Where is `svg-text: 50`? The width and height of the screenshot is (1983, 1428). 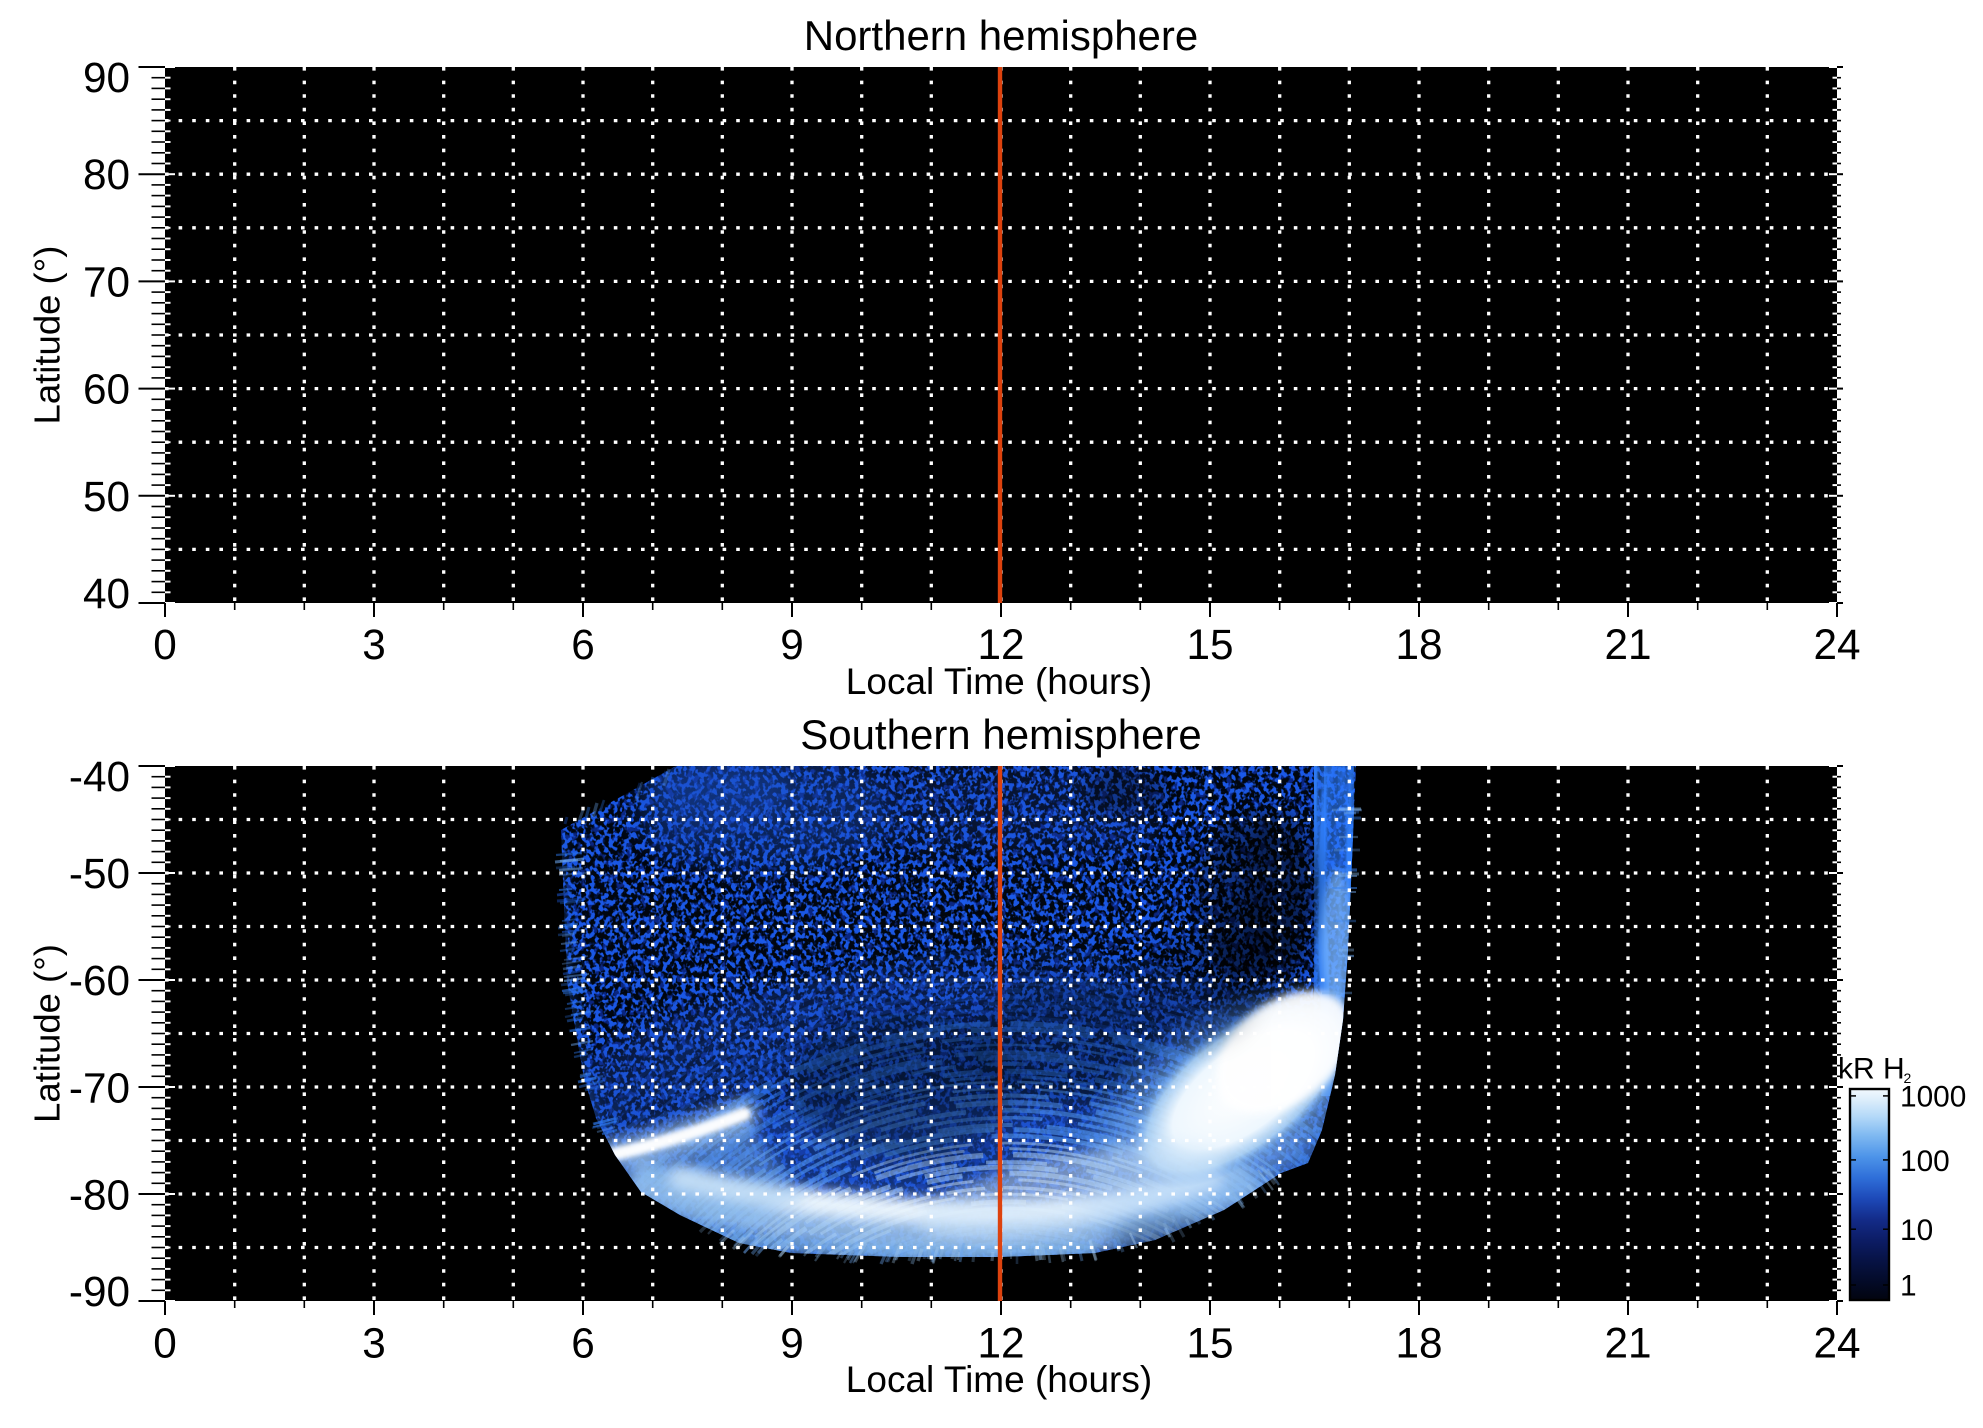 svg-text: 50 is located at coordinates (106, 496).